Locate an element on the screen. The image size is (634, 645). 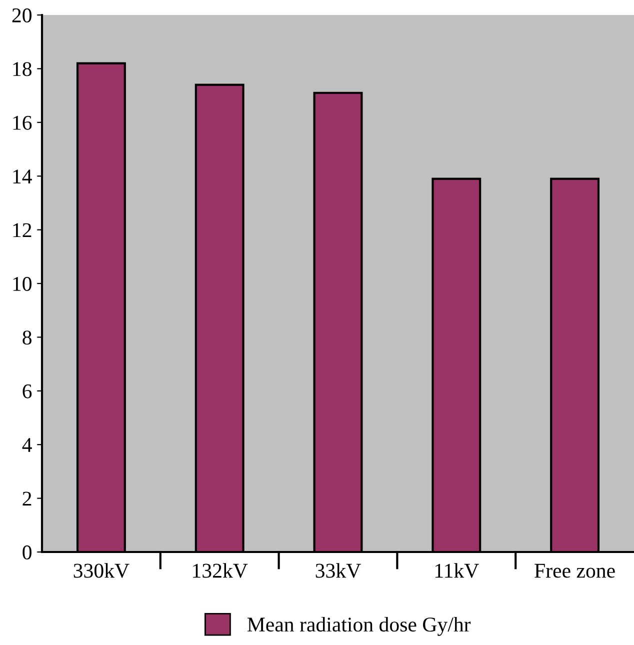
y-tick-label: 12 is located at coordinates (22, 230).